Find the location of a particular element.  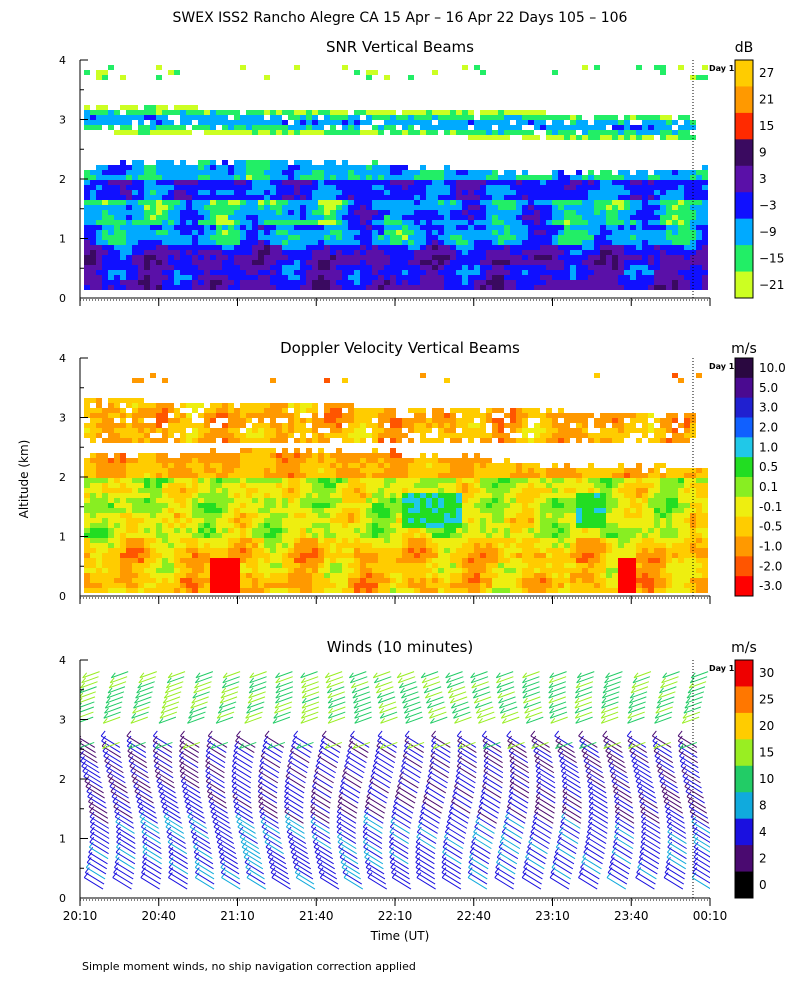

colorbar-label: −15 is located at coordinates (771, 258).